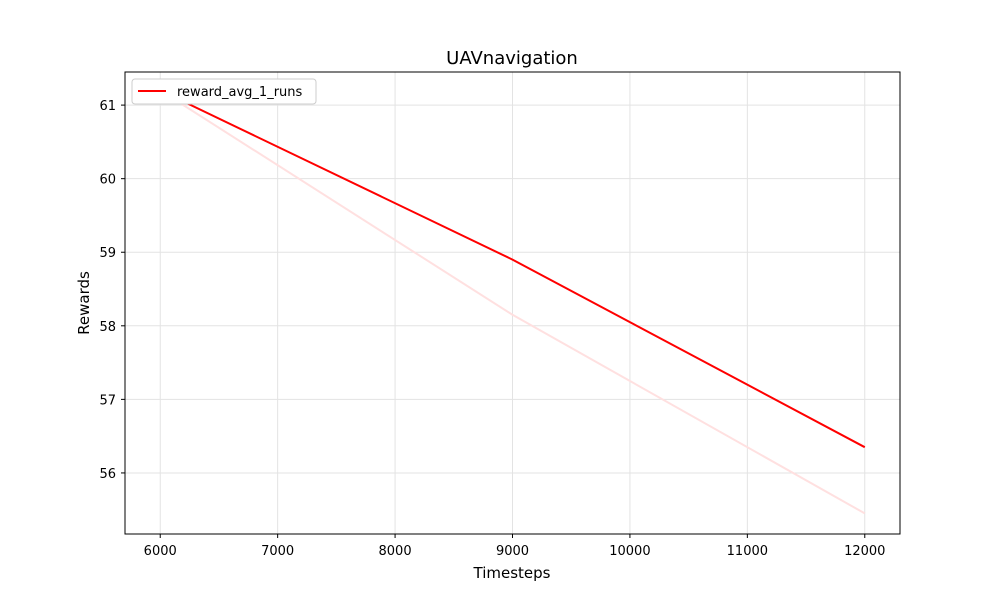 Image resolution: width=1000 pixels, height=600 pixels. What do you see at coordinates (160, 551) in the screenshot?
I see `x-tick-label: 6000` at bounding box center [160, 551].